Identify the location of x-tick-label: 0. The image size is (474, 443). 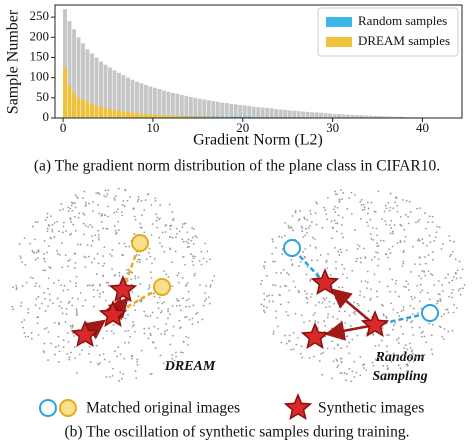
(63, 127).